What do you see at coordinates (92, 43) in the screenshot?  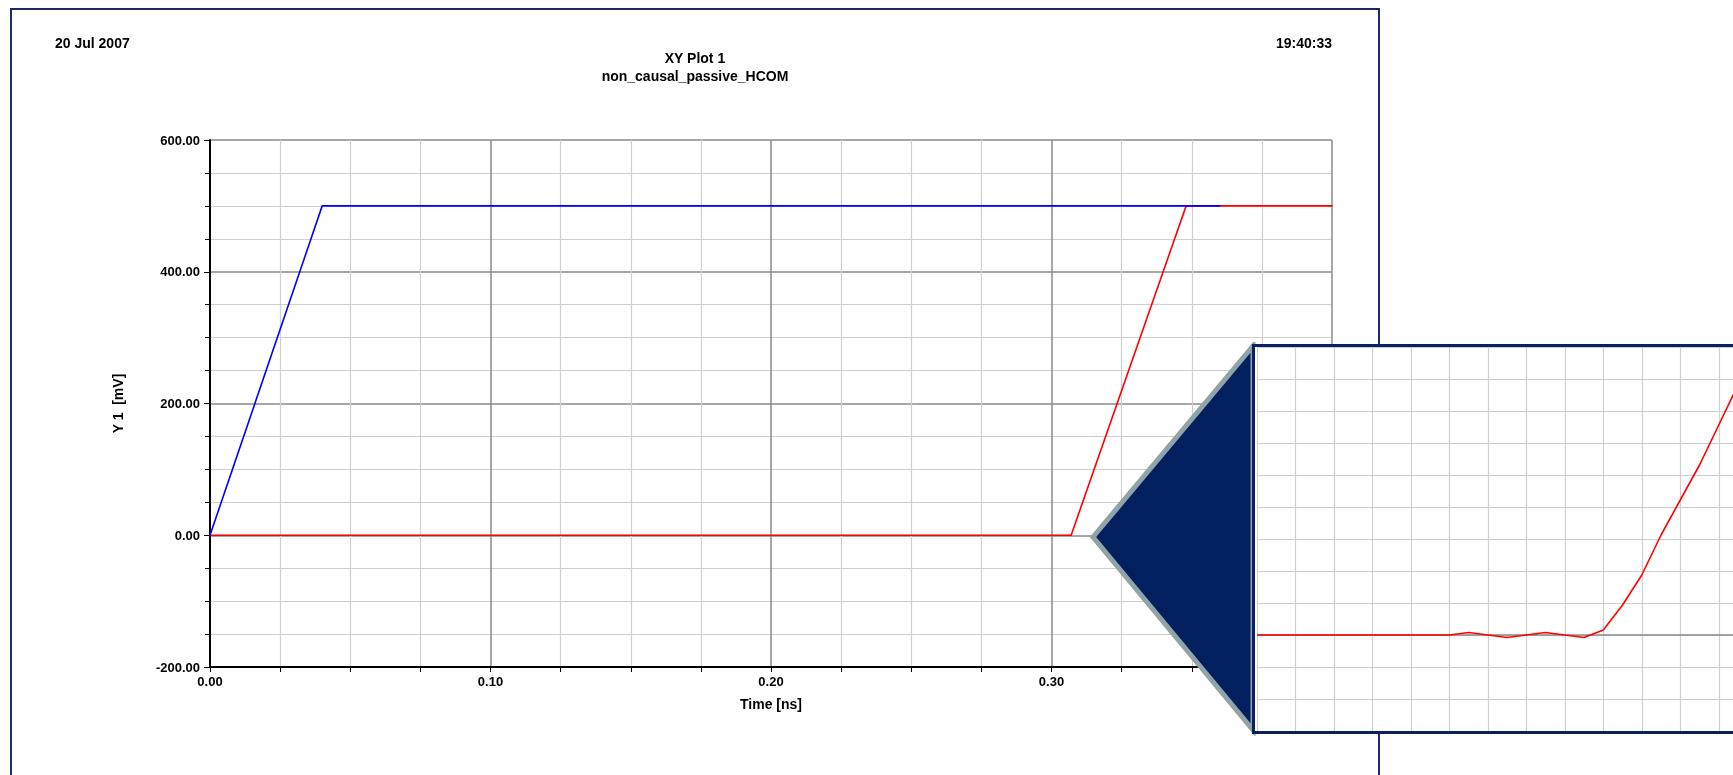 I see `text: 20 Jul 2007` at bounding box center [92, 43].